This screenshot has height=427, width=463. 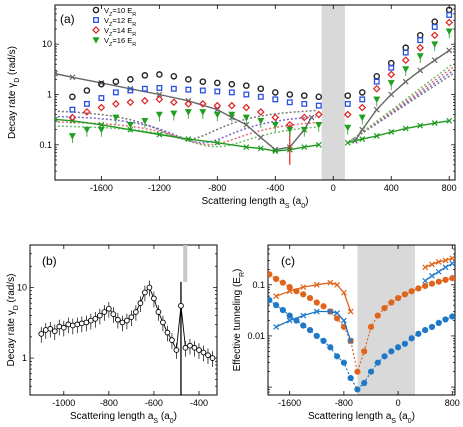 What do you see at coordinates (101, 188) in the screenshot?
I see `x-tick-label: -1600` at bounding box center [101, 188].